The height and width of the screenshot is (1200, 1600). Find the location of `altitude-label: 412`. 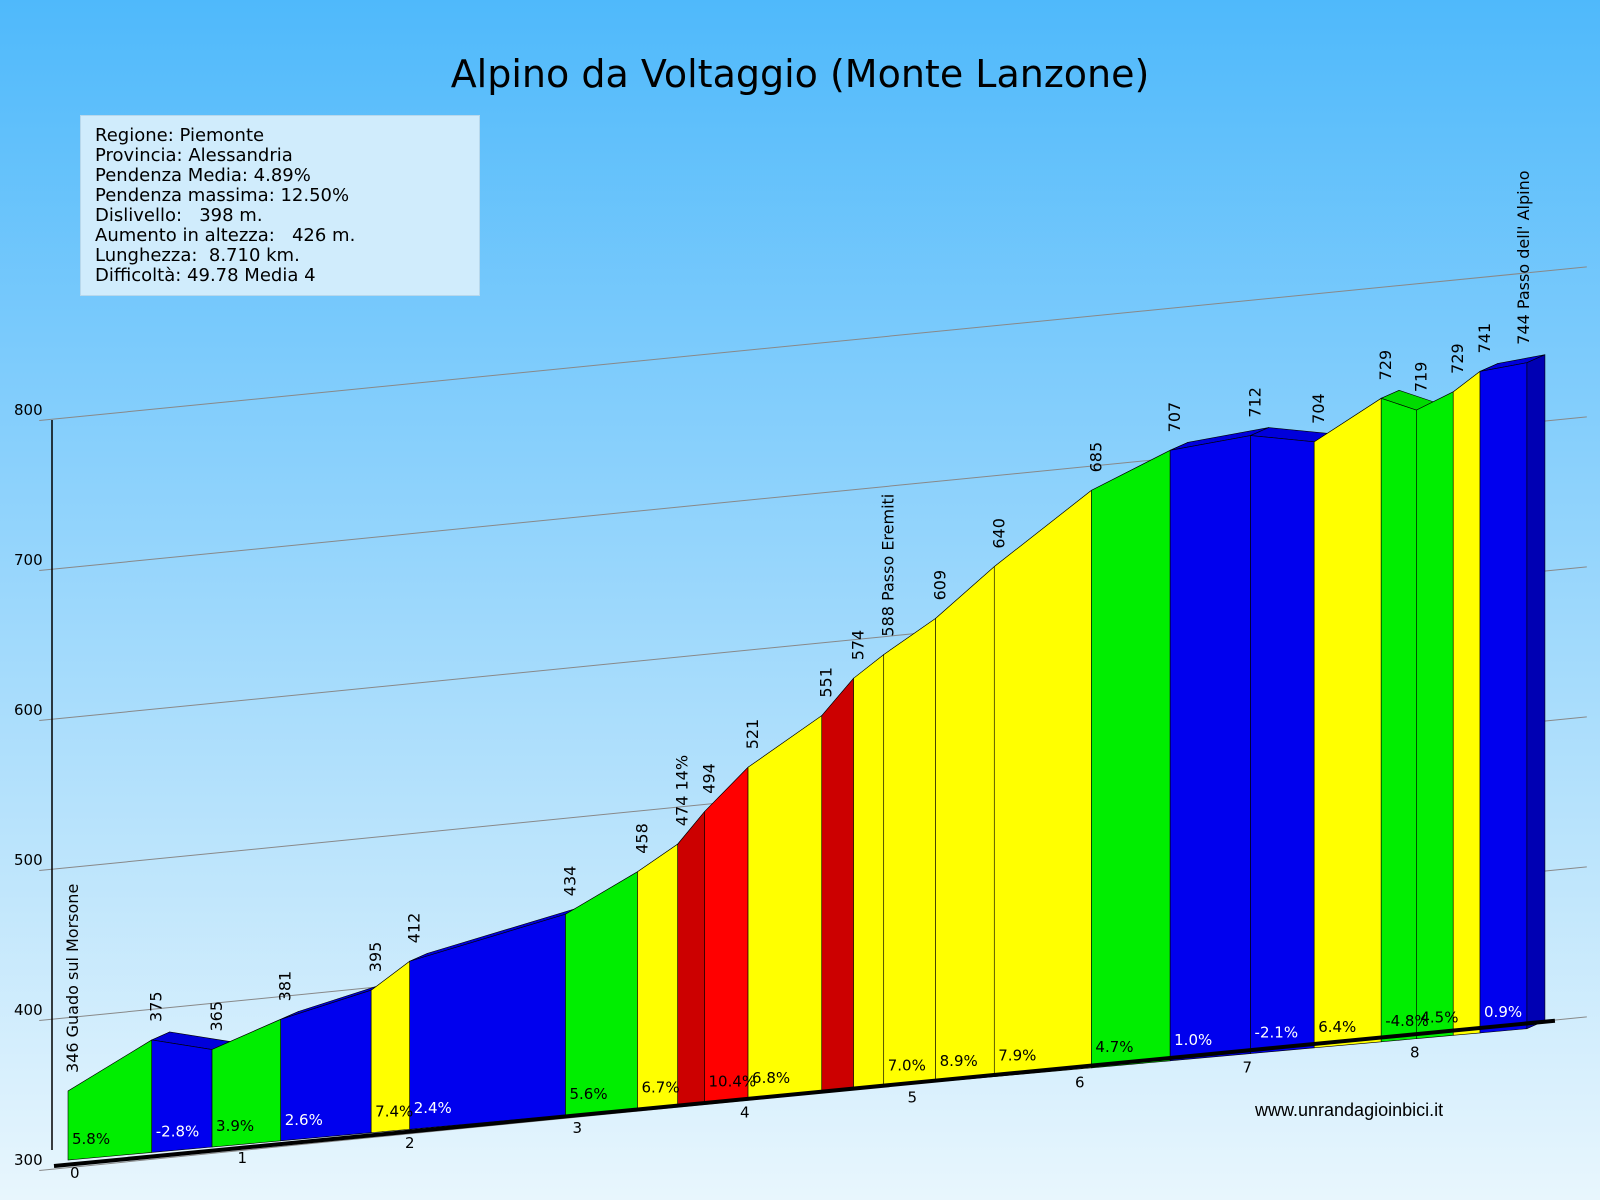

altitude-label: 412 is located at coordinates (414, 928).